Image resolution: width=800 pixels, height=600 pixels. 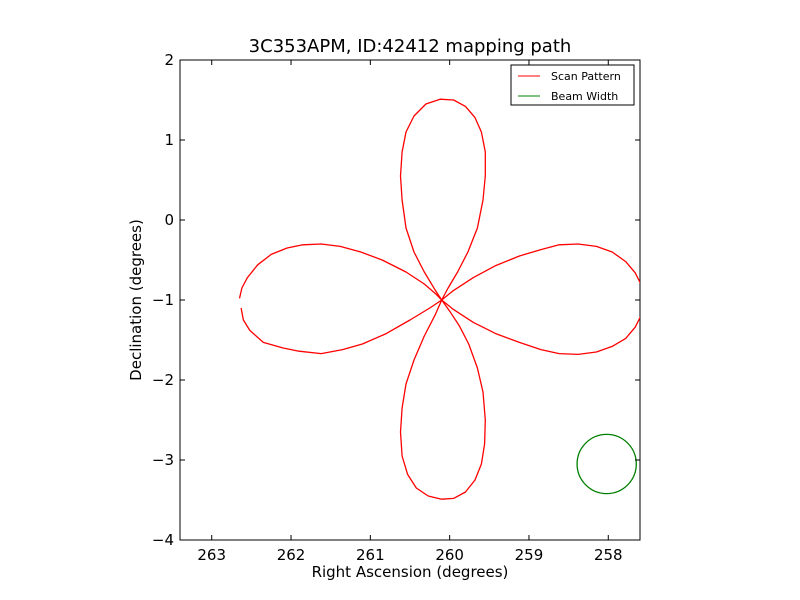 I want to click on x-axis-label: Right Ascension (degrees), so click(x=410, y=572).